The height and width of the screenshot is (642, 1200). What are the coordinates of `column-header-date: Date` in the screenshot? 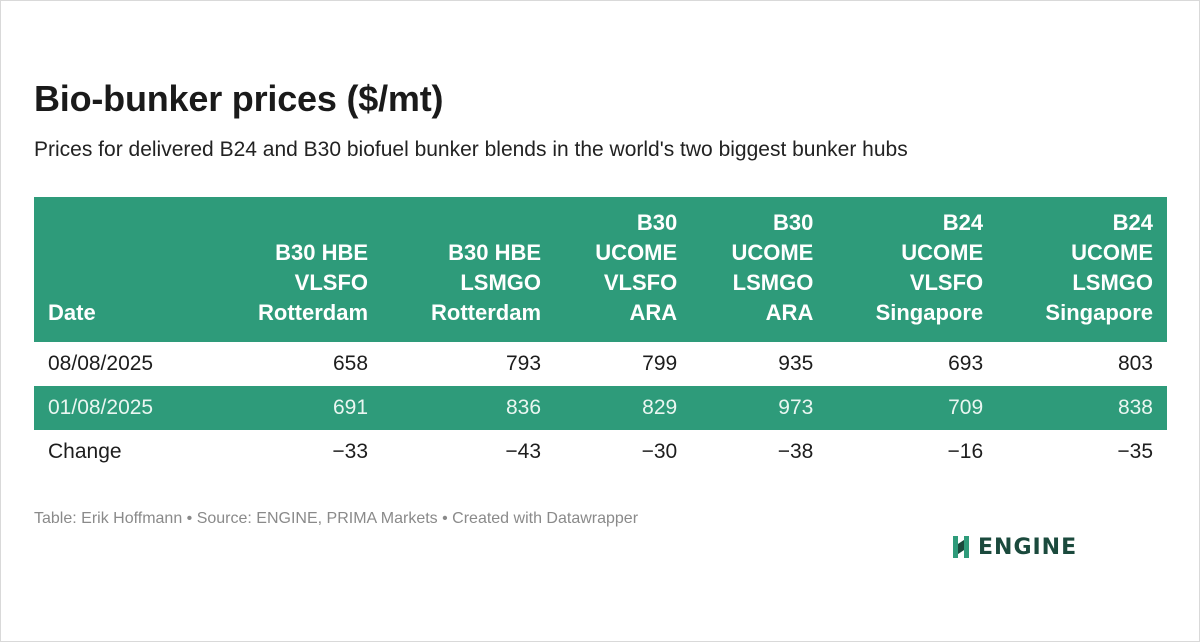 It's located at (121, 269).